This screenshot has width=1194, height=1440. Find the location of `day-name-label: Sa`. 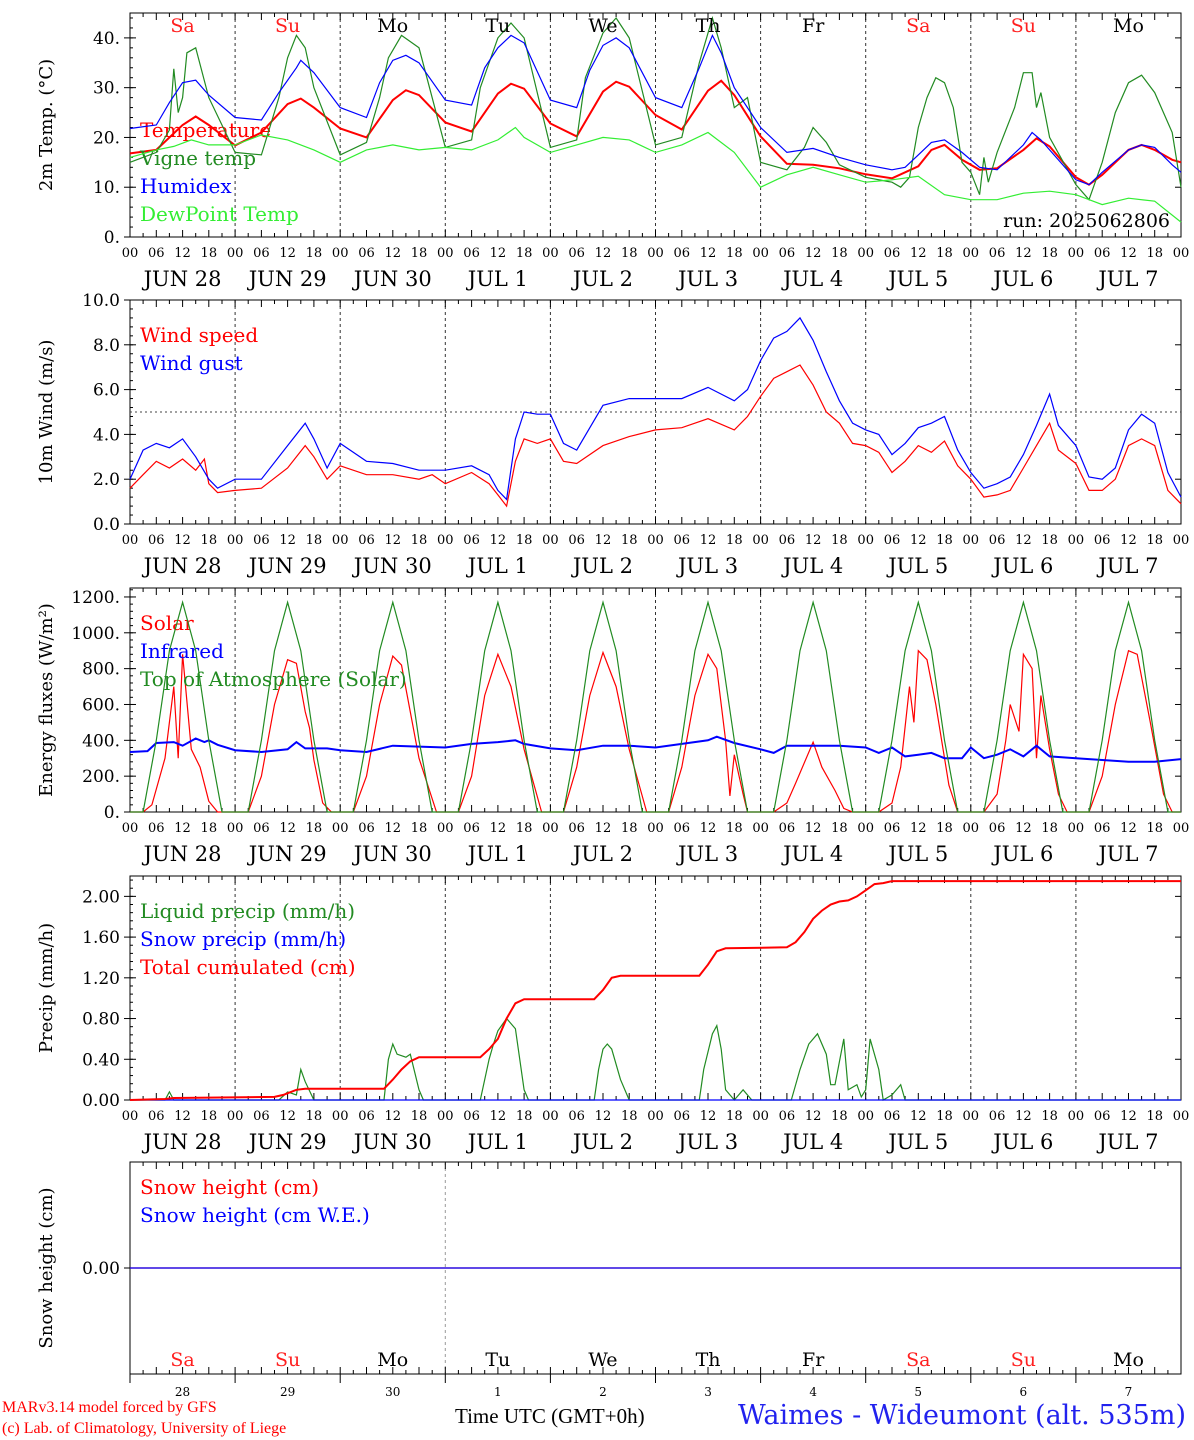

day-name-label: Sa is located at coordinates (182, 26).